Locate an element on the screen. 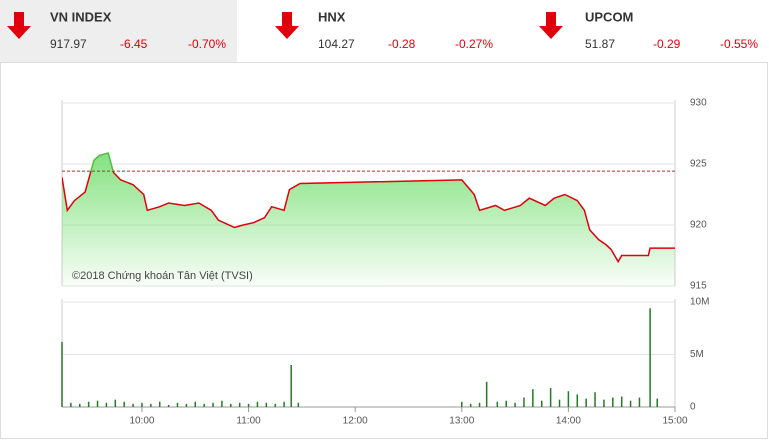 Image resolution: width=769 pixels, height=440 pixels. index-value: 917.97 is located at coordinates (68, 44).